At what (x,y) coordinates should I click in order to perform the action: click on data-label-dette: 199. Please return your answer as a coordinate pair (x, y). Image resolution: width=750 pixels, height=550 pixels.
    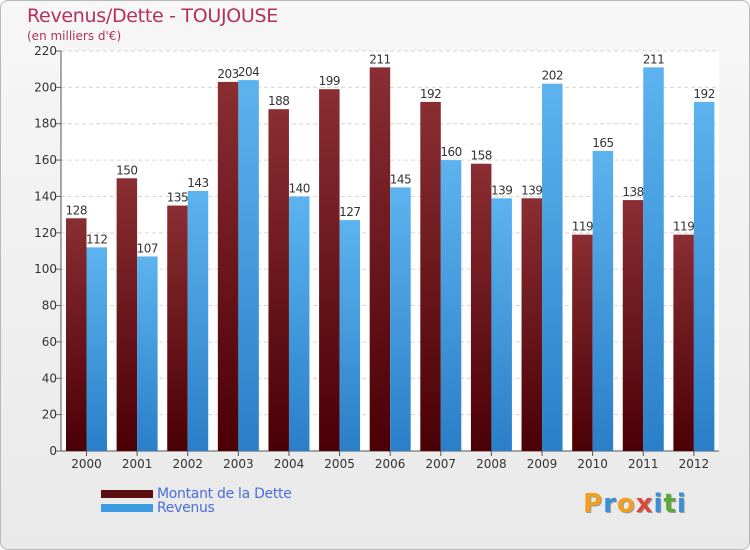
    Looking at the image, I should click on (329, 81).